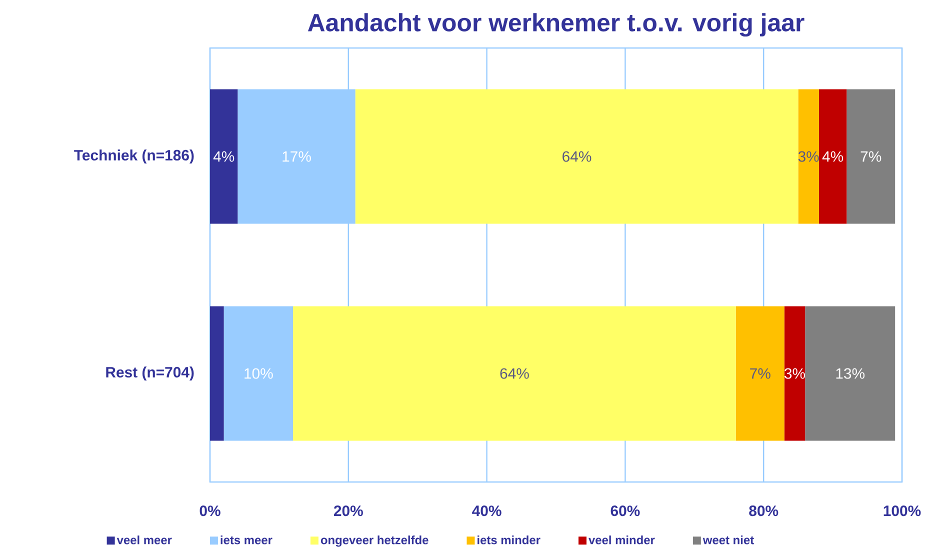  I want to click on data-label: 10%, so click(258, 373).